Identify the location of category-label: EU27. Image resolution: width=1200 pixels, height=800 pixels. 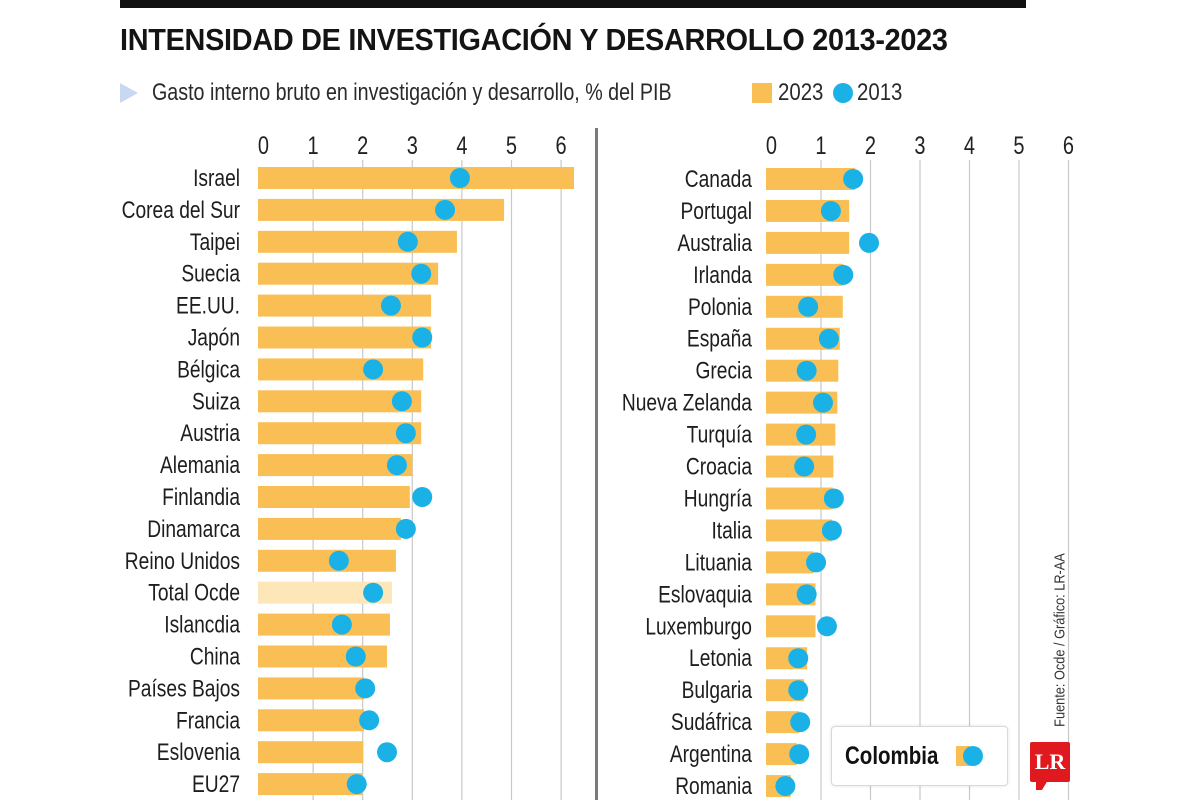
(216, 784).